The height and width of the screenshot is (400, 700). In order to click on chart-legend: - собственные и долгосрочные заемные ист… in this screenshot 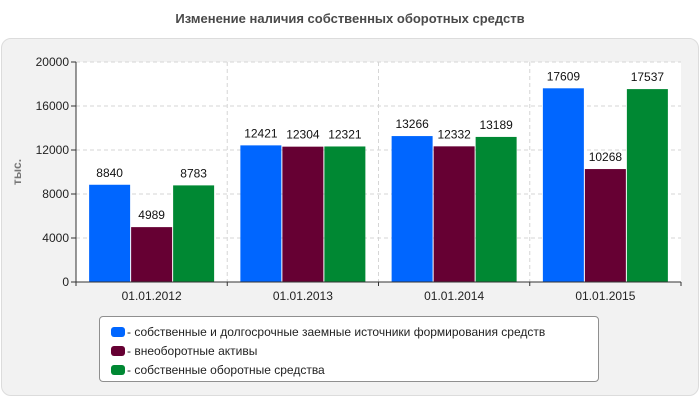, I will do `click(349, 349)`.